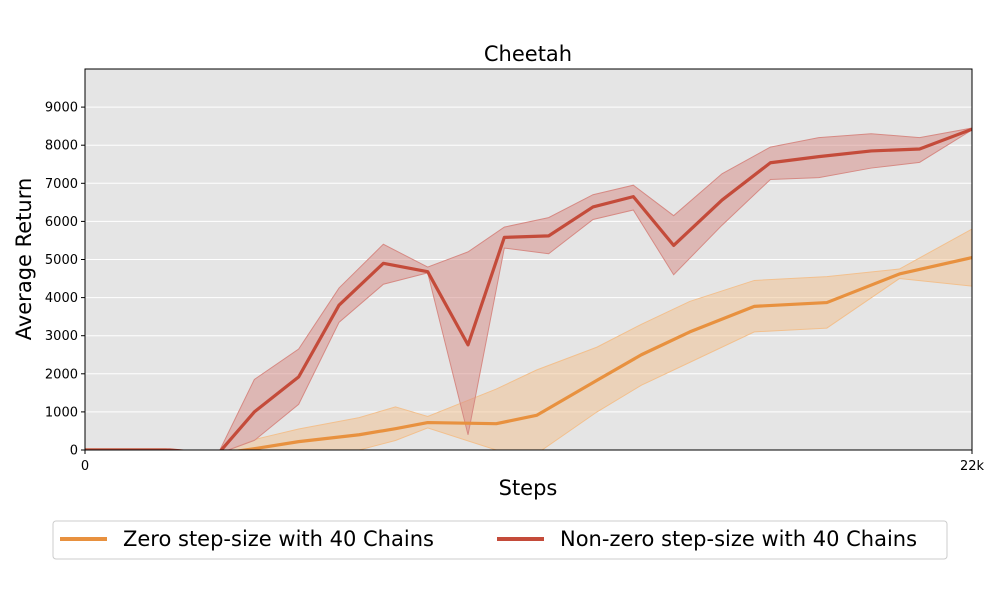 This screenshot has width=1000, height=600. I want to click on y-tick-label: 3000, so click(61, 336).